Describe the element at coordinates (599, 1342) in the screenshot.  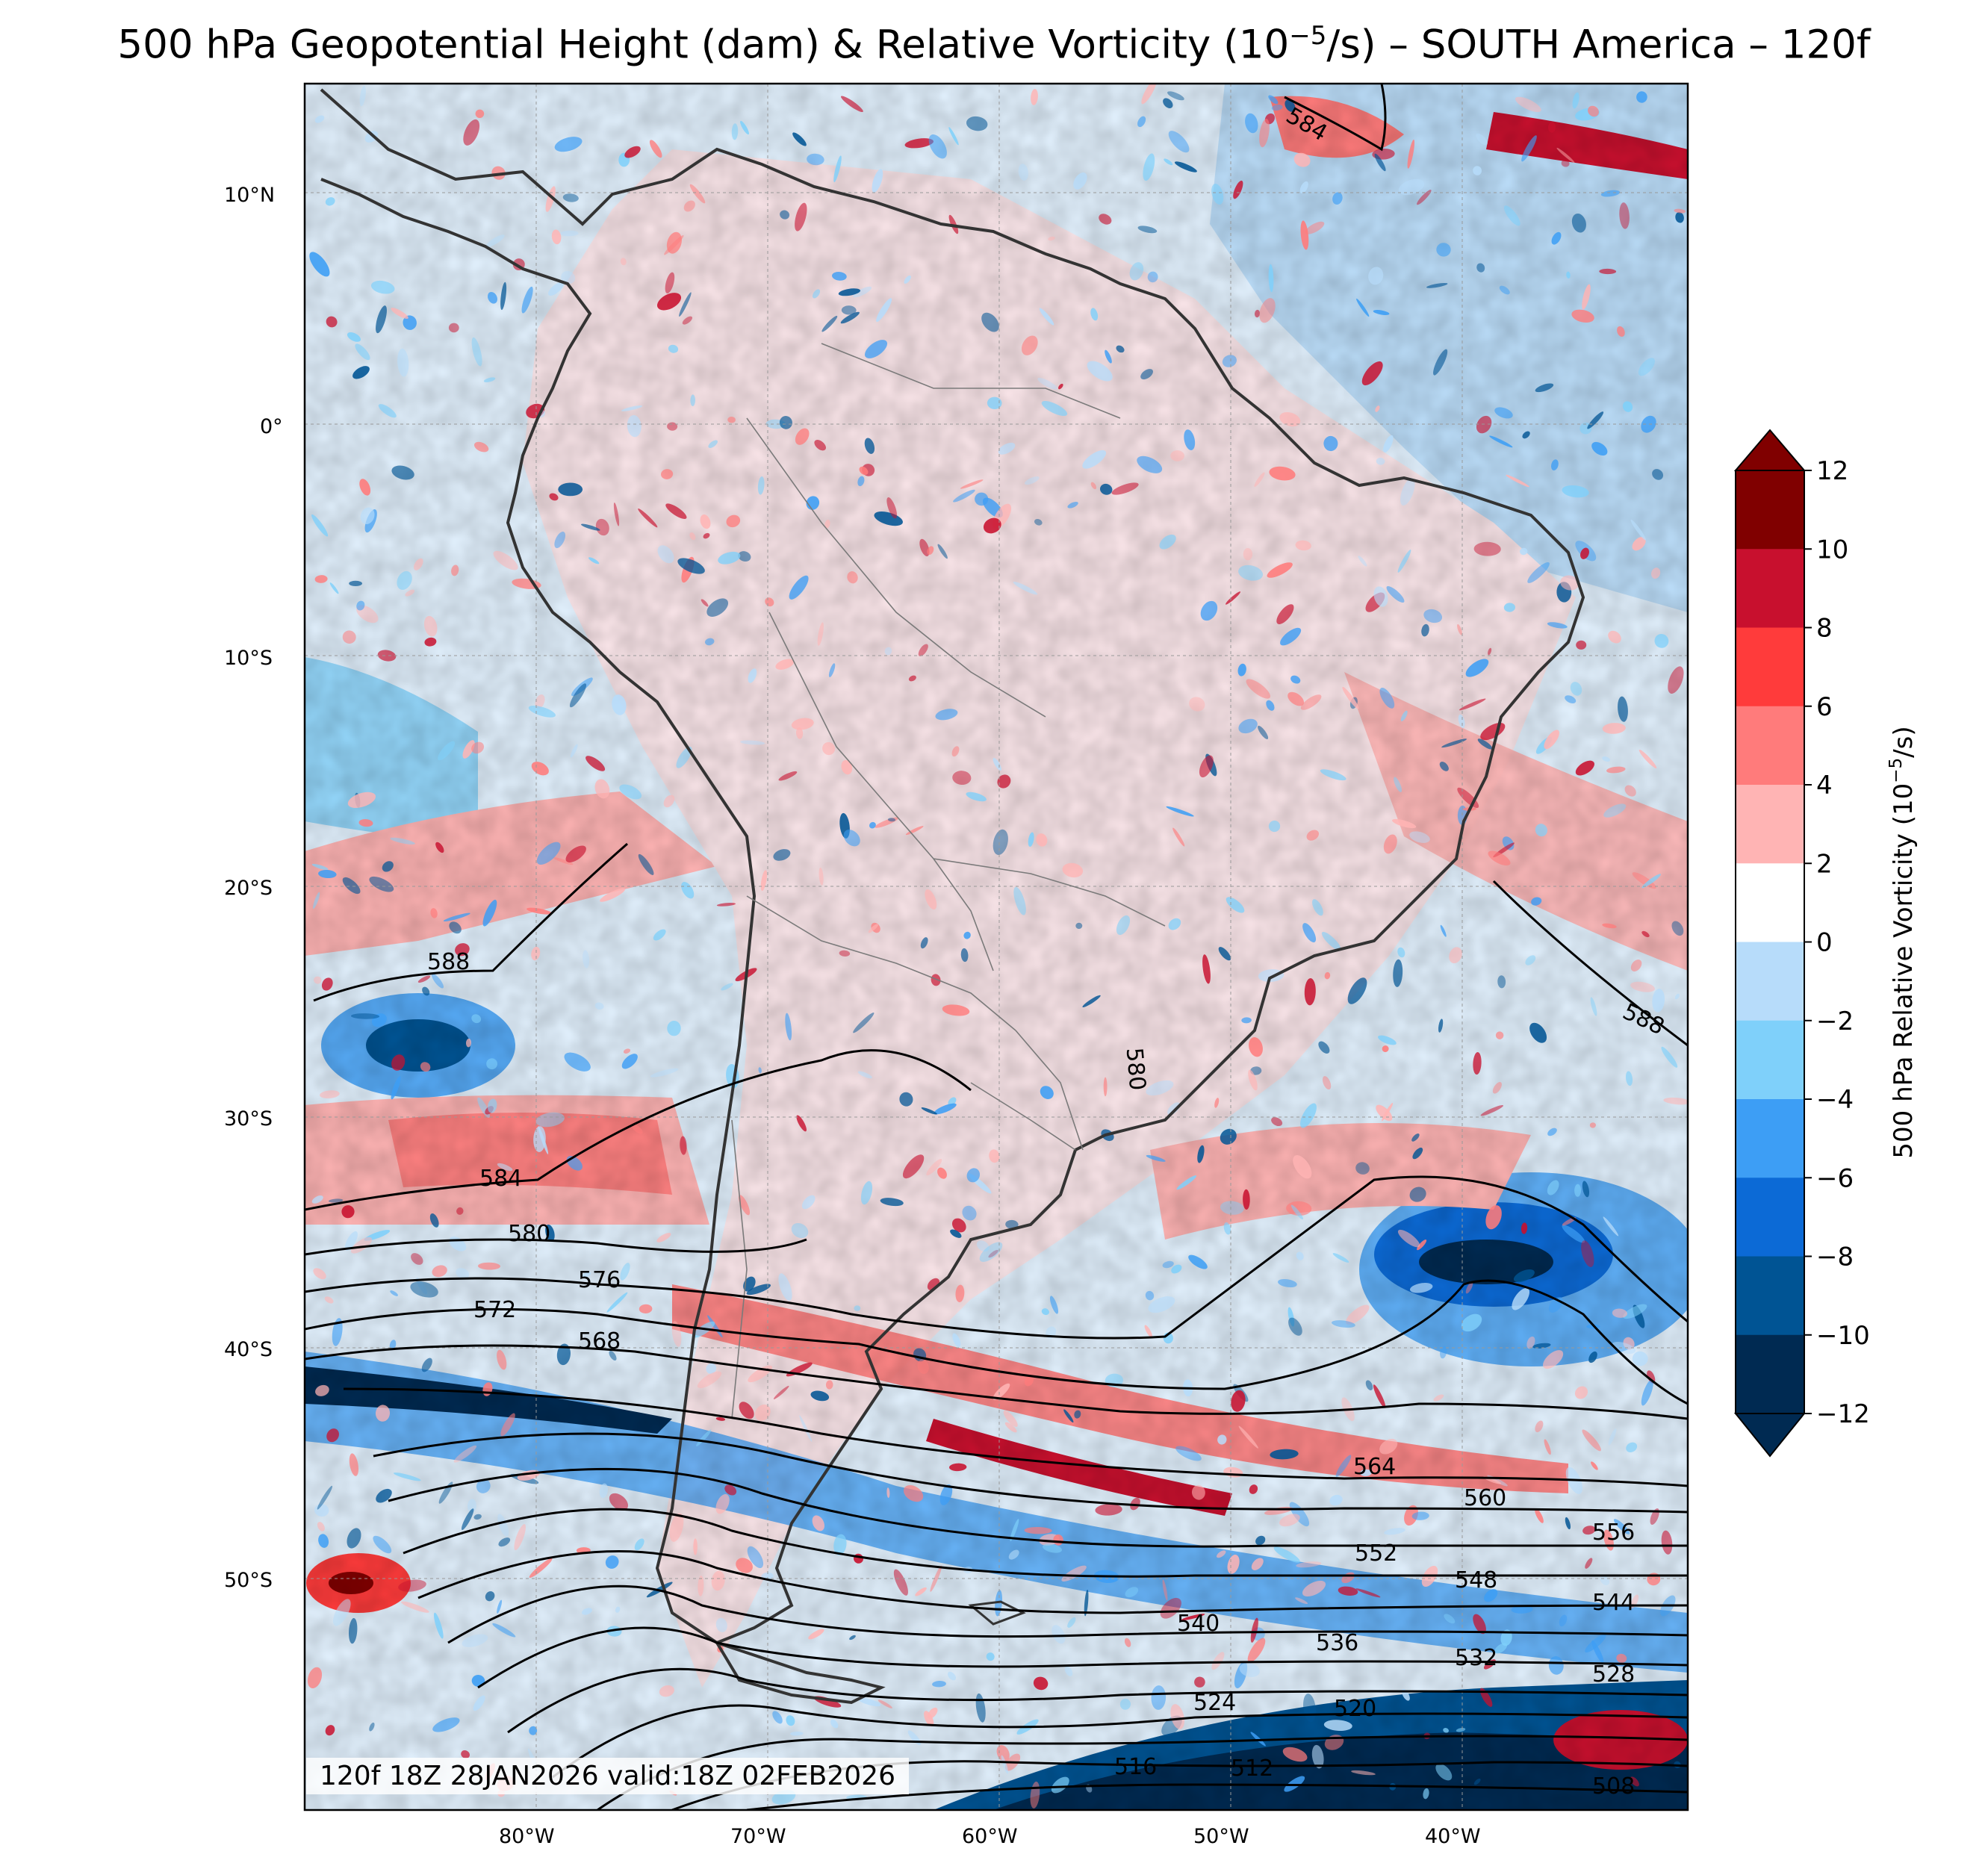
I see `height-label: 568` at that location.